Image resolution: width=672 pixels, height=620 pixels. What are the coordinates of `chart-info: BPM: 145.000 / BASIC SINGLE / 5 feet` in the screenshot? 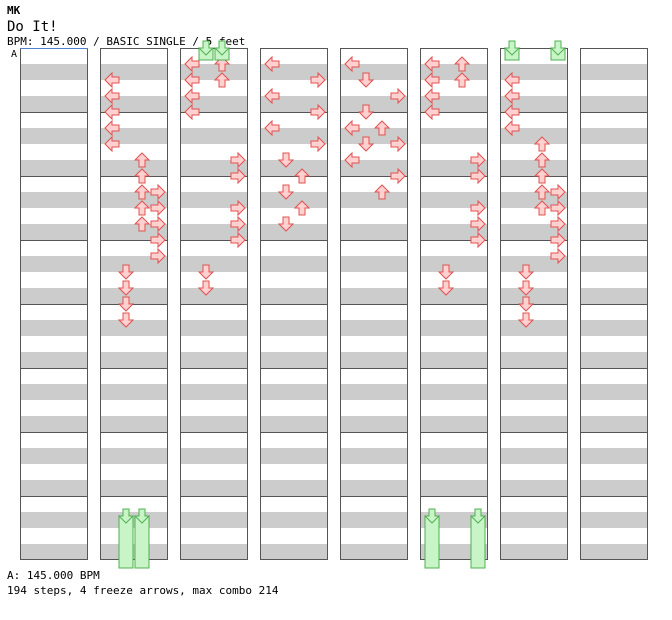 It's located at (126, 41).